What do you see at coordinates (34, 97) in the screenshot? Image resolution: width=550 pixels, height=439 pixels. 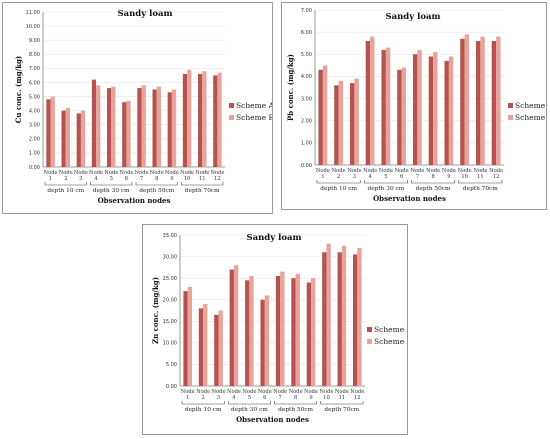 I see `y-tick-label: 5.00` at bounding box center [34, 97].